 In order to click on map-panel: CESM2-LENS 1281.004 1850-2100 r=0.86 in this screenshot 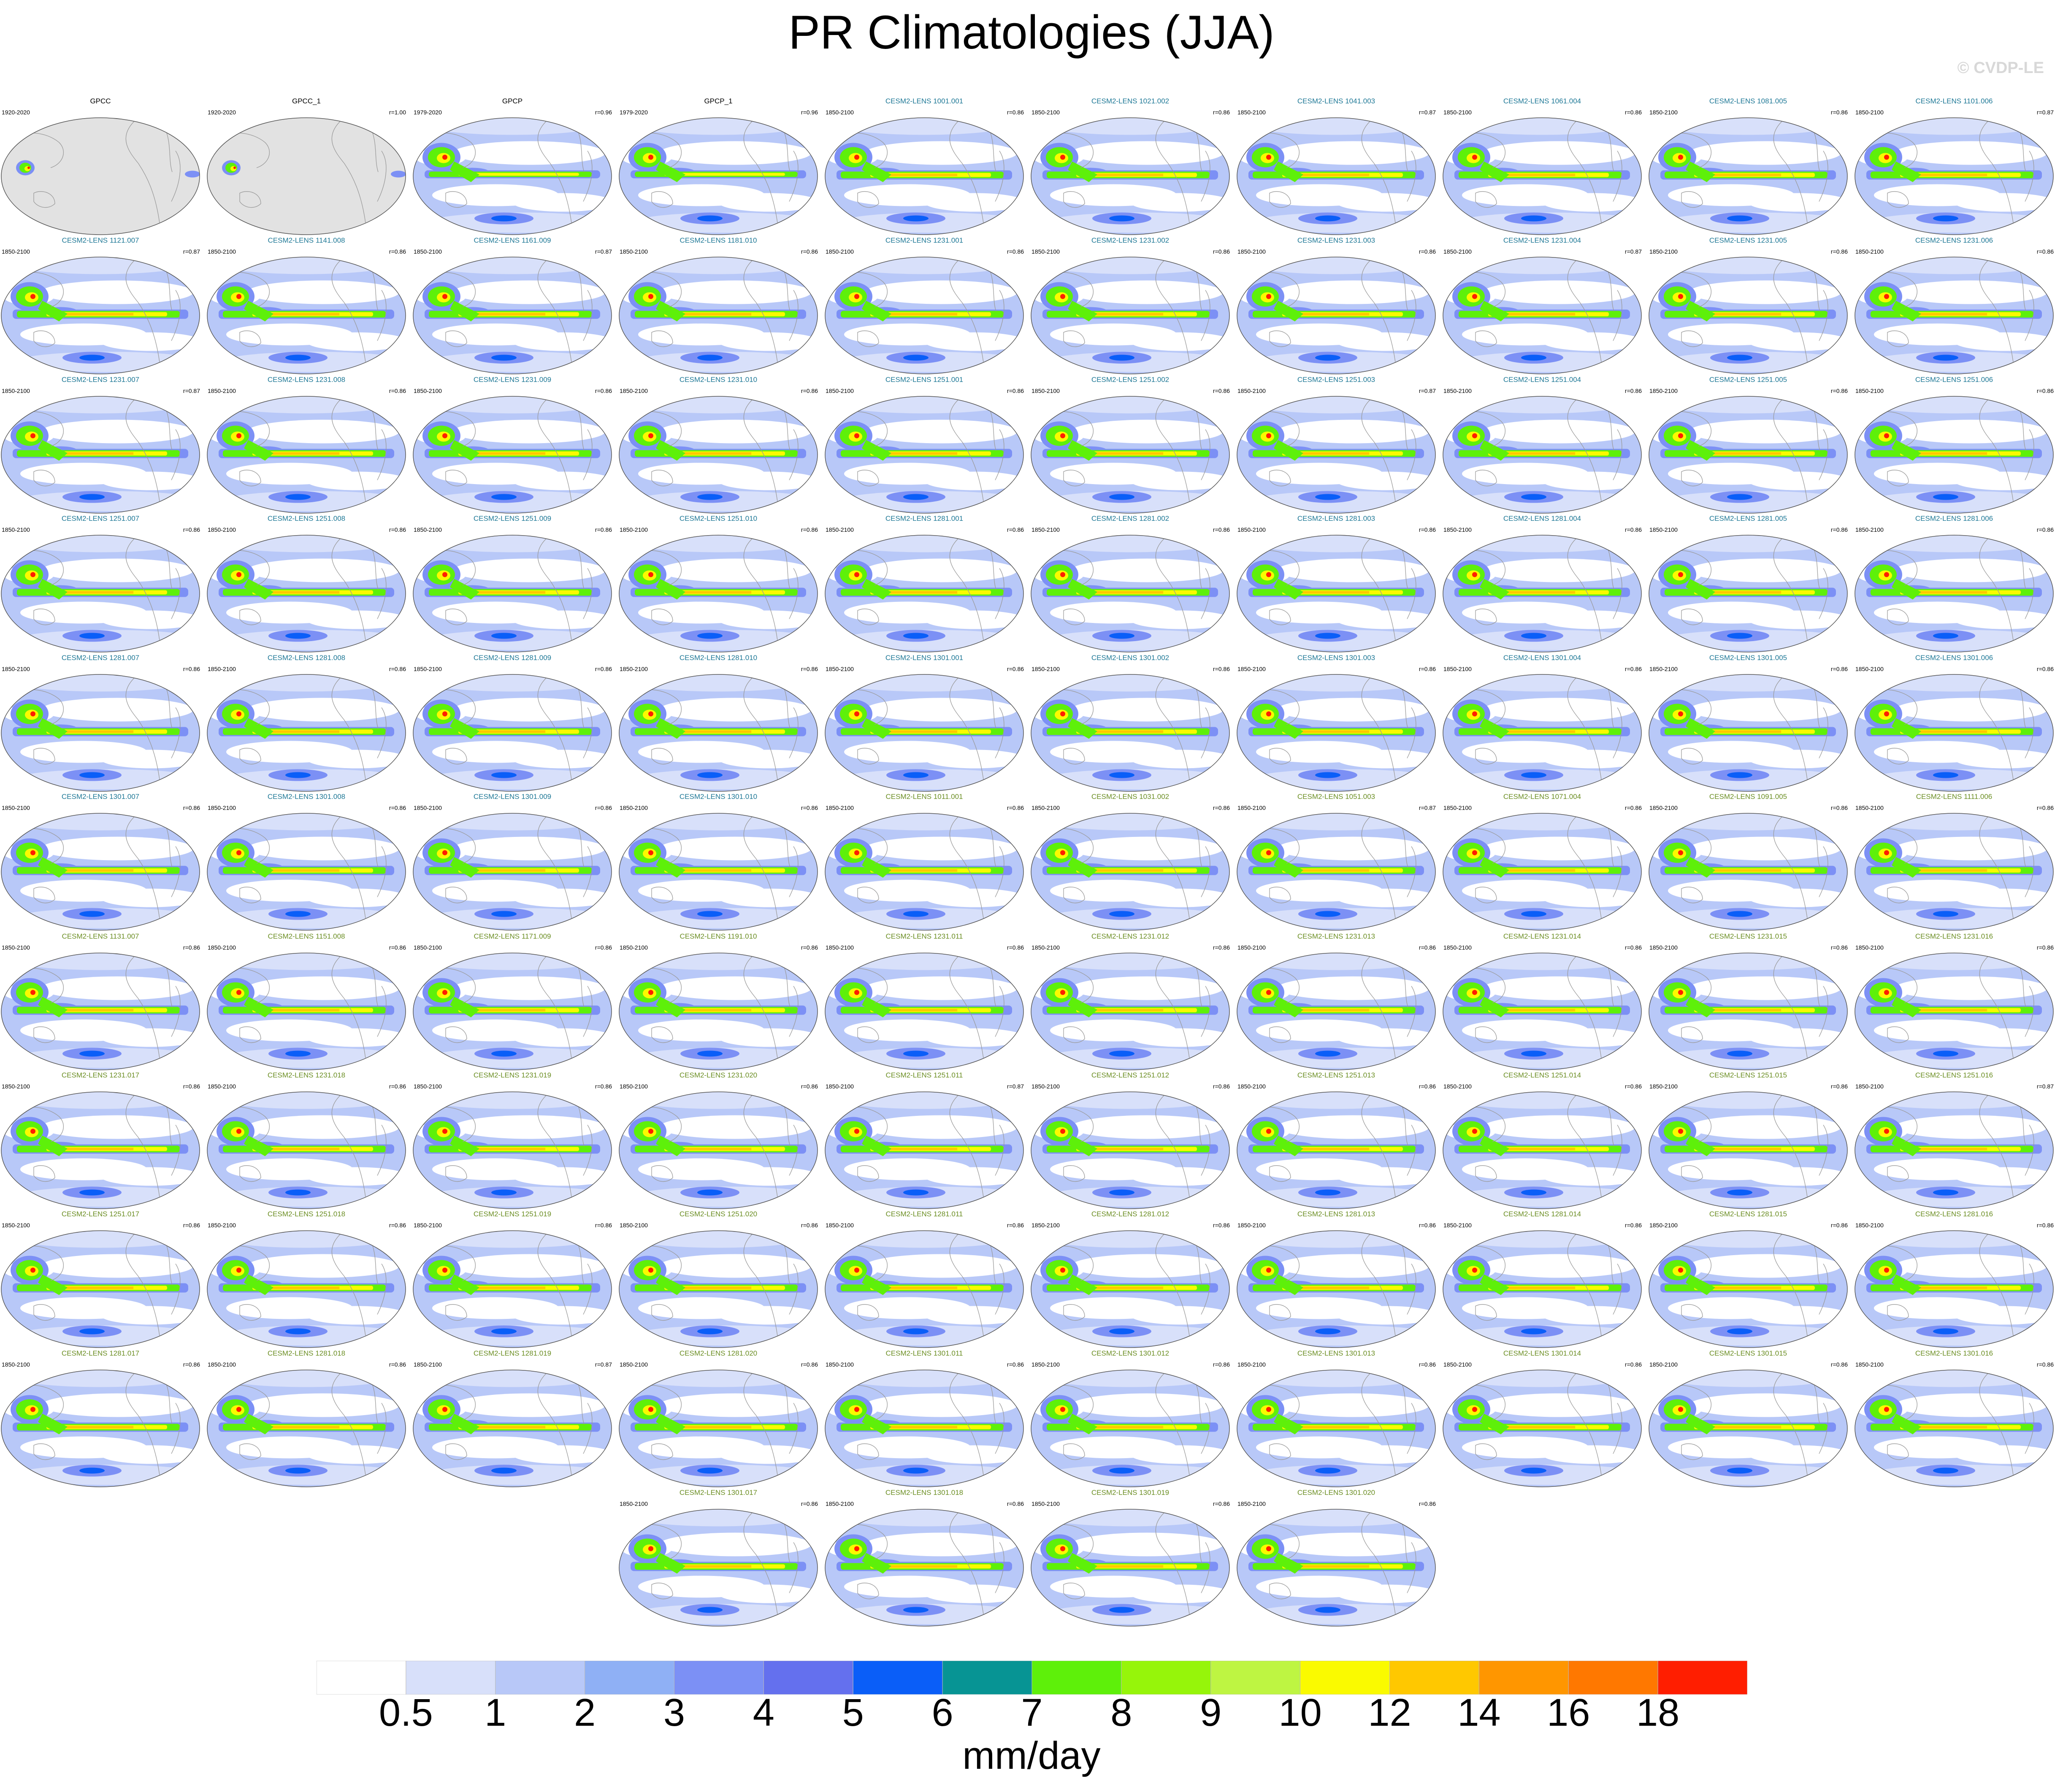, I will do `click(1542, 583)`.